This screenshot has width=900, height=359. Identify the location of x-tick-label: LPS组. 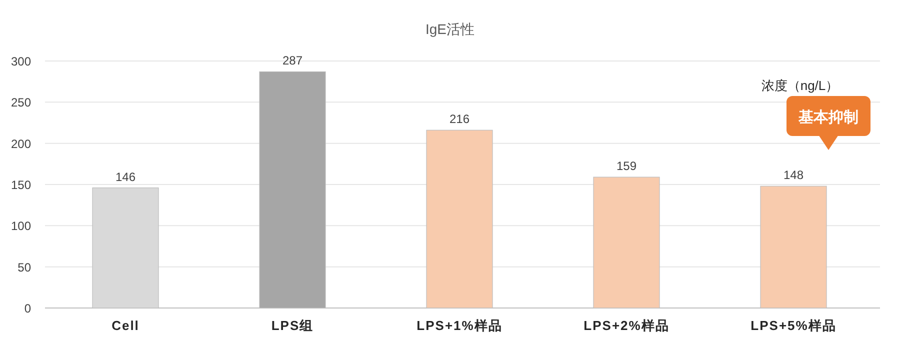
(292, 325).